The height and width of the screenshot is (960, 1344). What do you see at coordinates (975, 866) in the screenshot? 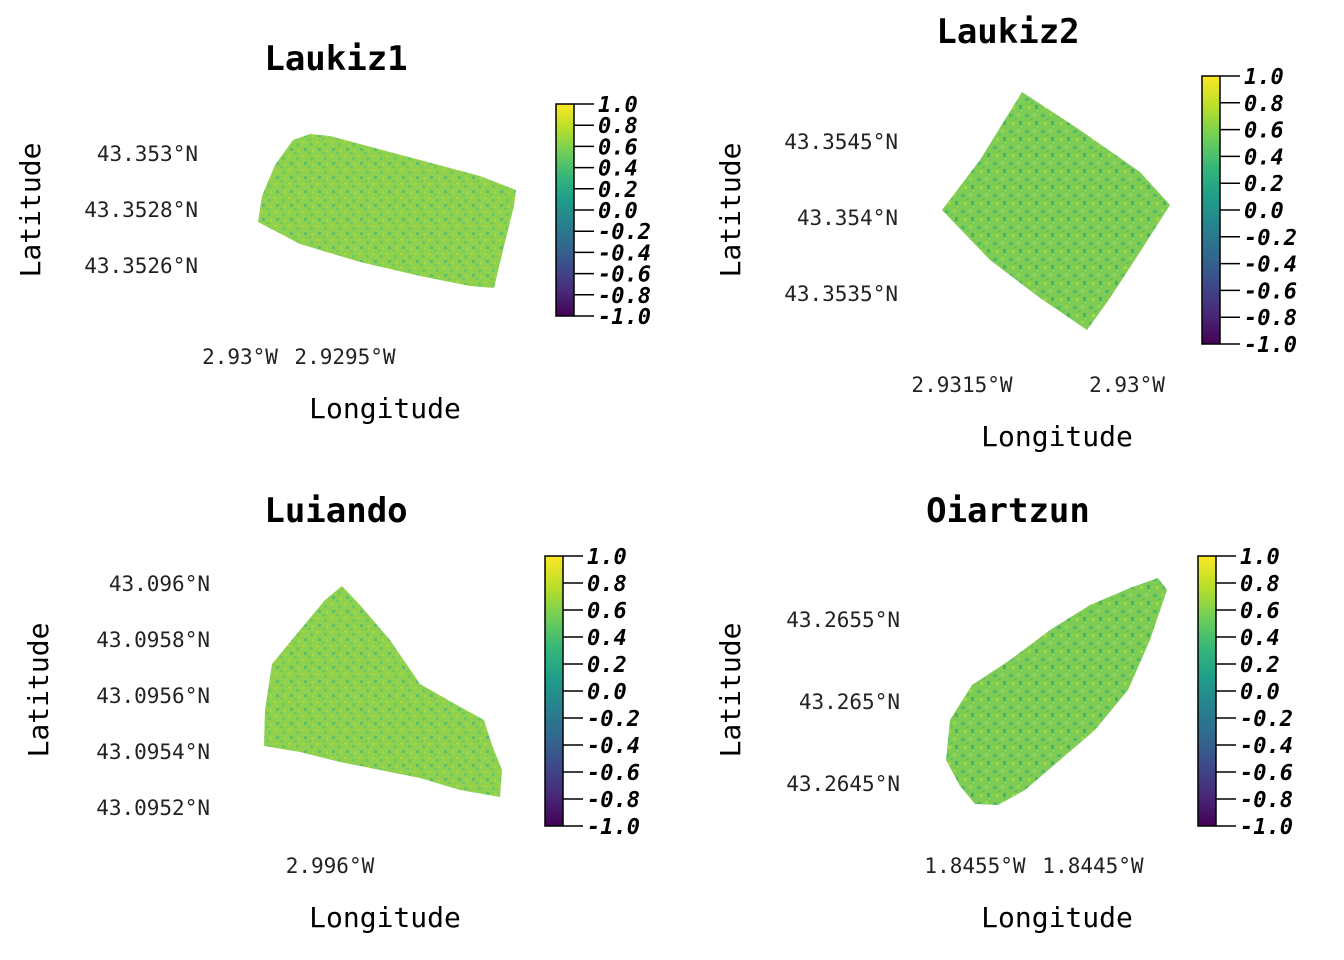
I see `x-tick-label: 1.8455°W` at bounding box center [975, 866].